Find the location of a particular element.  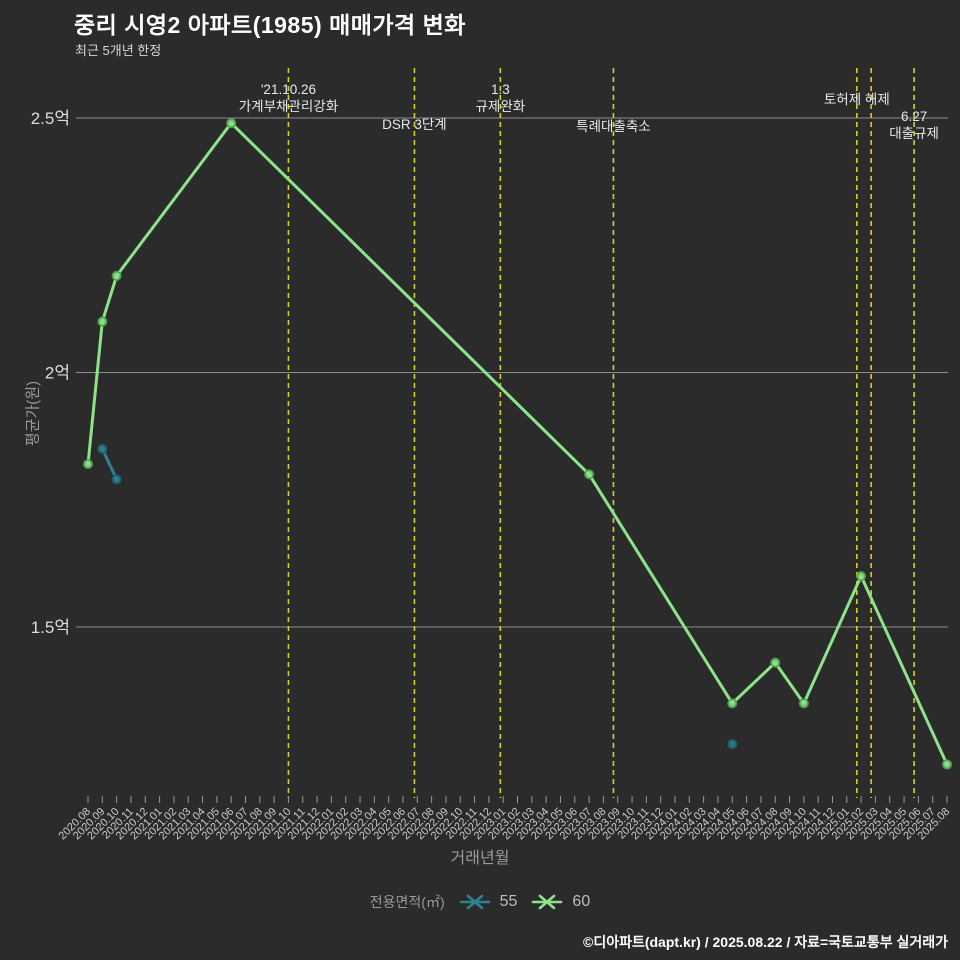

annotation-label: 규제완화 is located at coordinates (500, 106).